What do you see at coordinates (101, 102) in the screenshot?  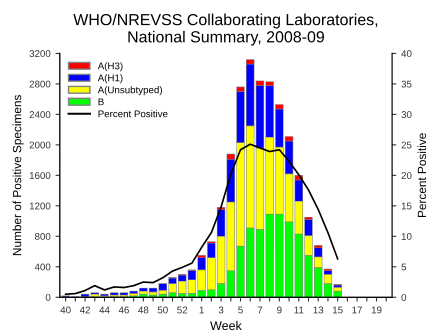 I see `legend-label: B` at bounding box center [101, 102].